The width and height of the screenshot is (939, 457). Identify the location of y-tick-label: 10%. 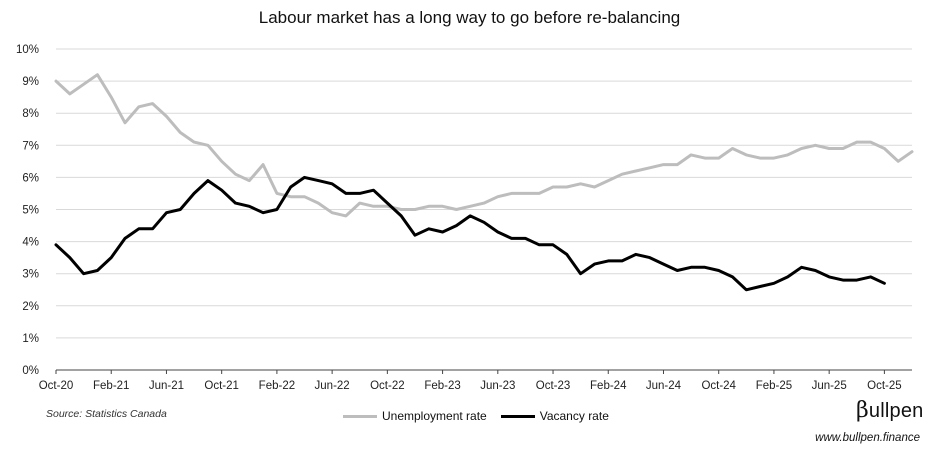
(27, 50).